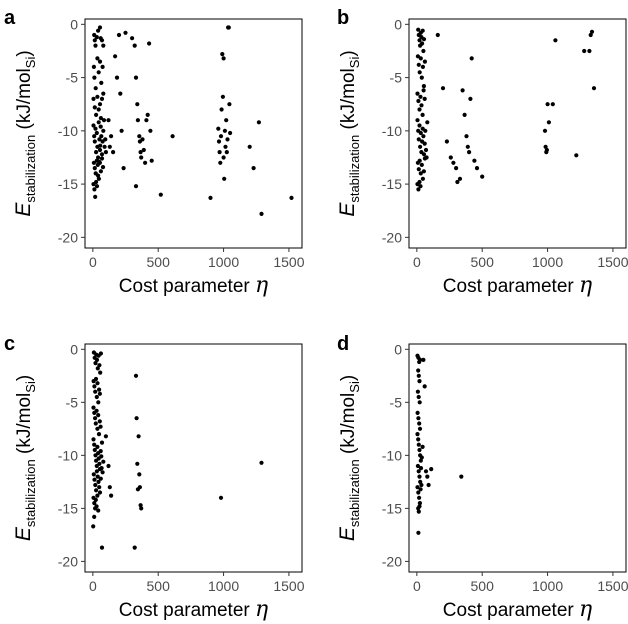  What do you see at coordinates (193, 285) in the screenshot?
I see `x-axis-title: Cost parameter η` at bounding box center [193, 285].